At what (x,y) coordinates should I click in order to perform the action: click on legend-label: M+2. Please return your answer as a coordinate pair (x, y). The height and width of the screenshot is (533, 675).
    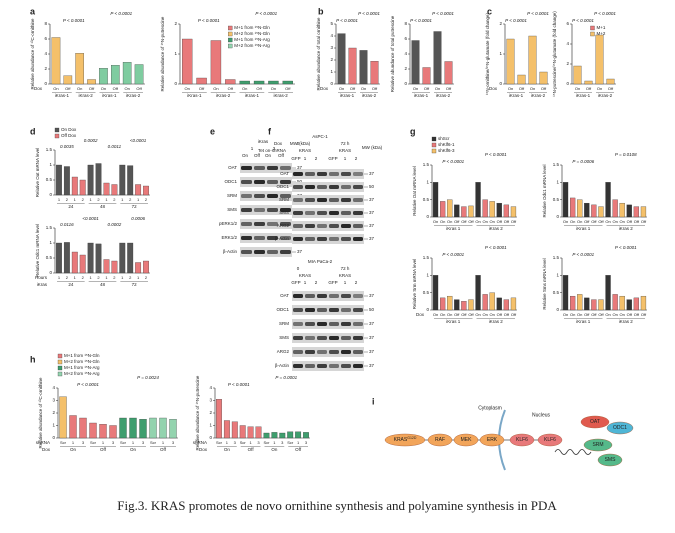
    Looking at the image, I should click on (600, 33).